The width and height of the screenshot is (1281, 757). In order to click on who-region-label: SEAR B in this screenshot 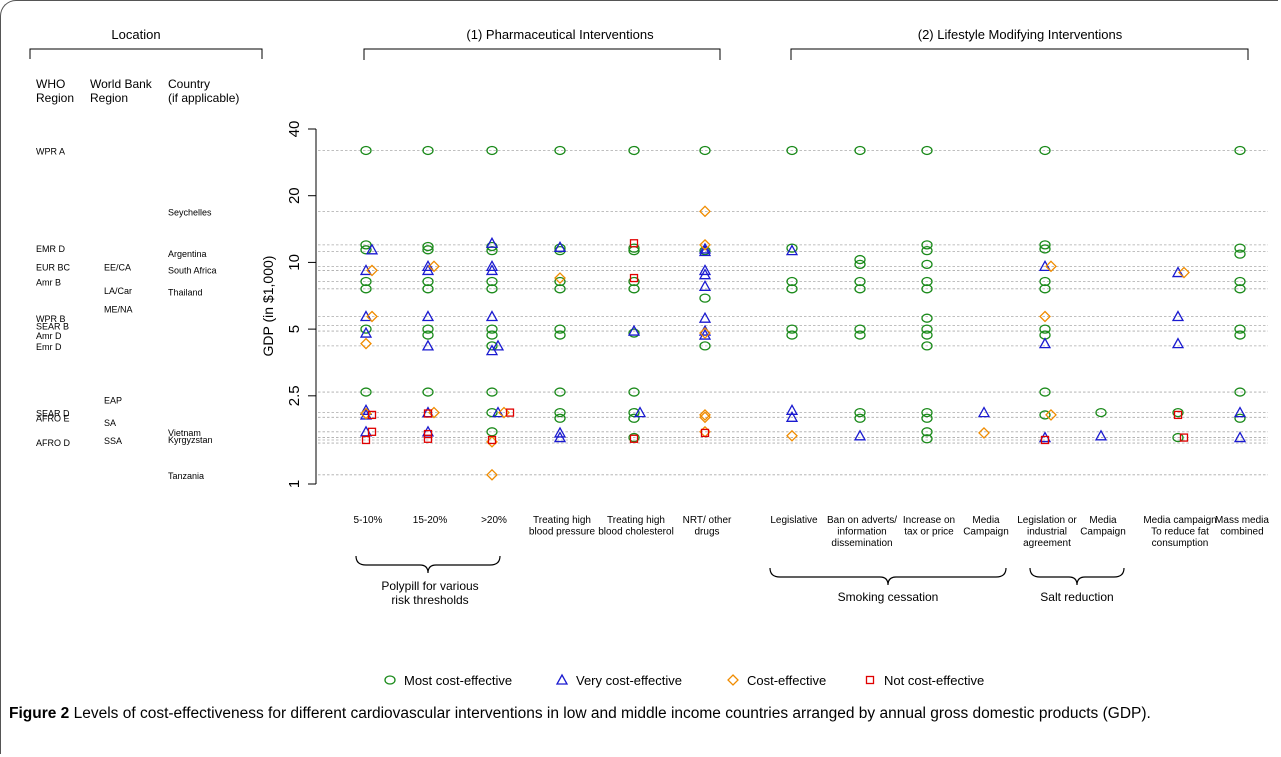, I will do `click(52, 326)`.